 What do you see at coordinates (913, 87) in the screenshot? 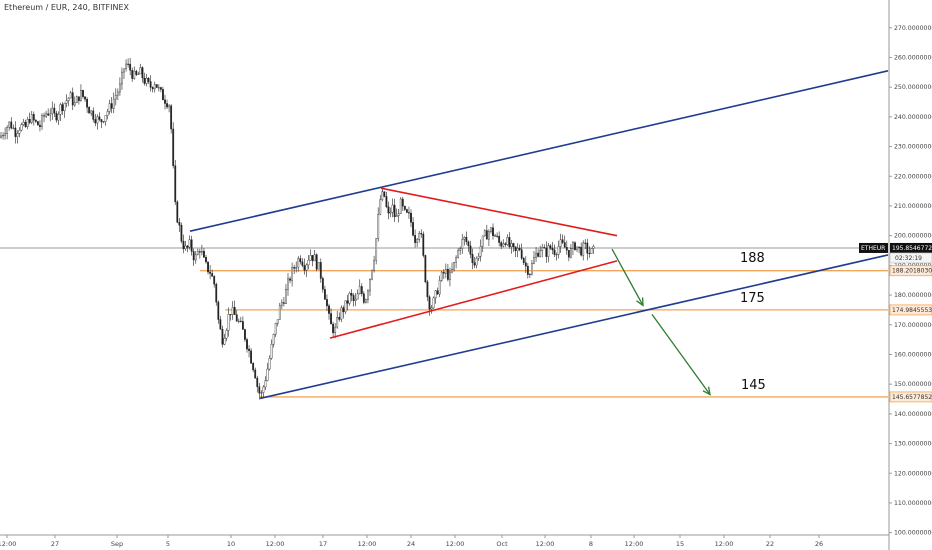
I see `y-tick-label: 250.00000000` at bounding box center [913, 87].